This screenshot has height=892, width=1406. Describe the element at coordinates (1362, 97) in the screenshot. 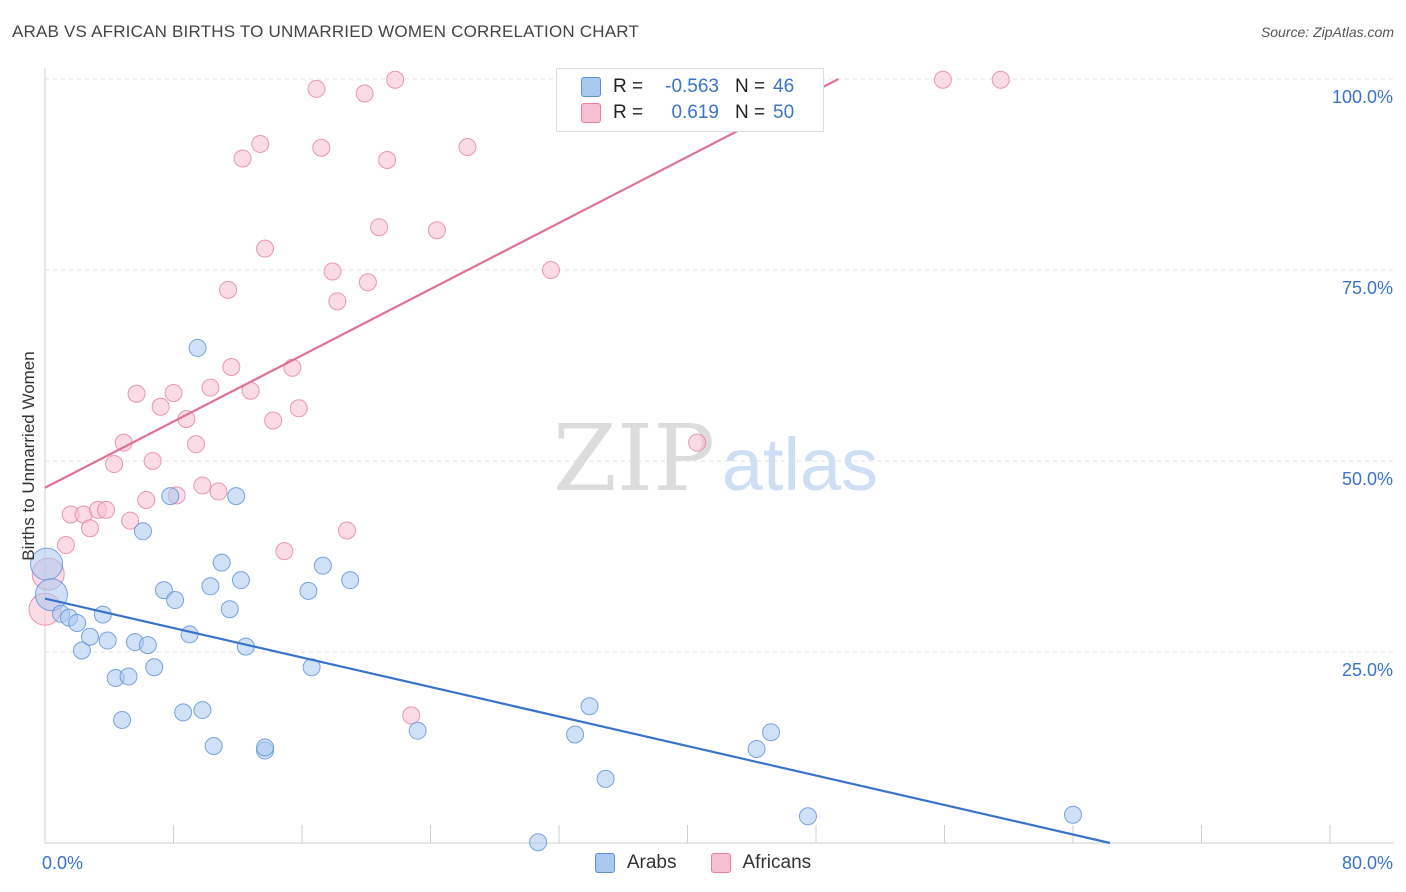

I see `y-tick-label: 100.0%` at that location.